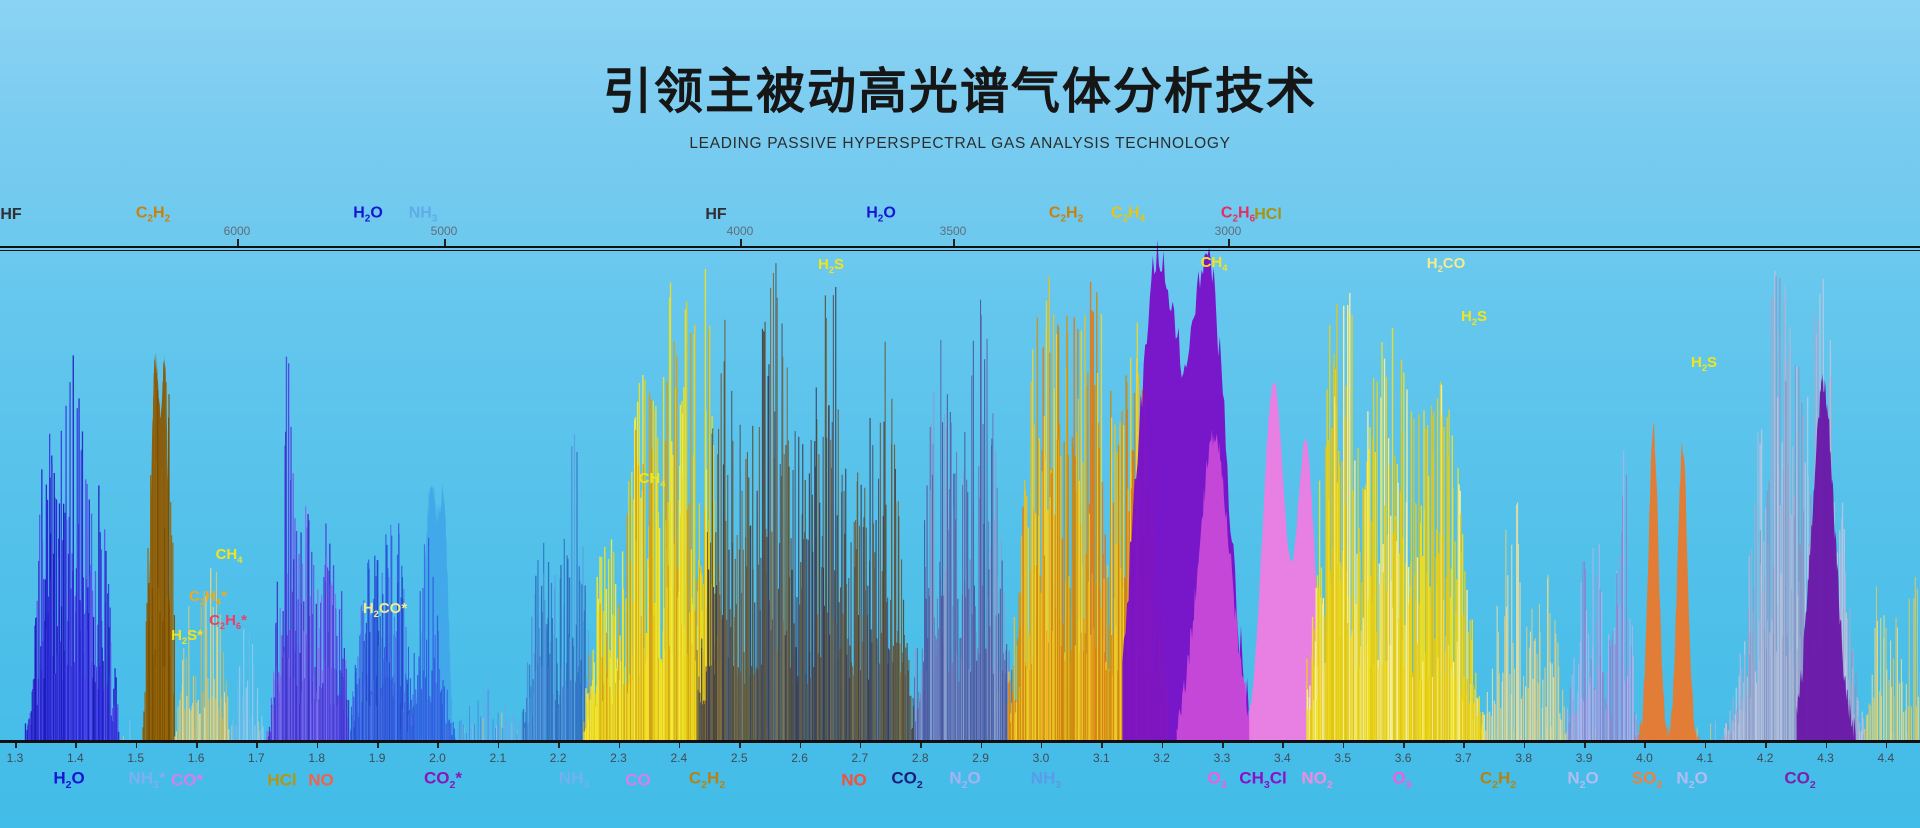 This screenshot has height=828, width=1920. What do you see at coordinates (1214, 584) in the screenshot?
I see `band-magenta-solid-3.29` at bounding box center [1214, 584].